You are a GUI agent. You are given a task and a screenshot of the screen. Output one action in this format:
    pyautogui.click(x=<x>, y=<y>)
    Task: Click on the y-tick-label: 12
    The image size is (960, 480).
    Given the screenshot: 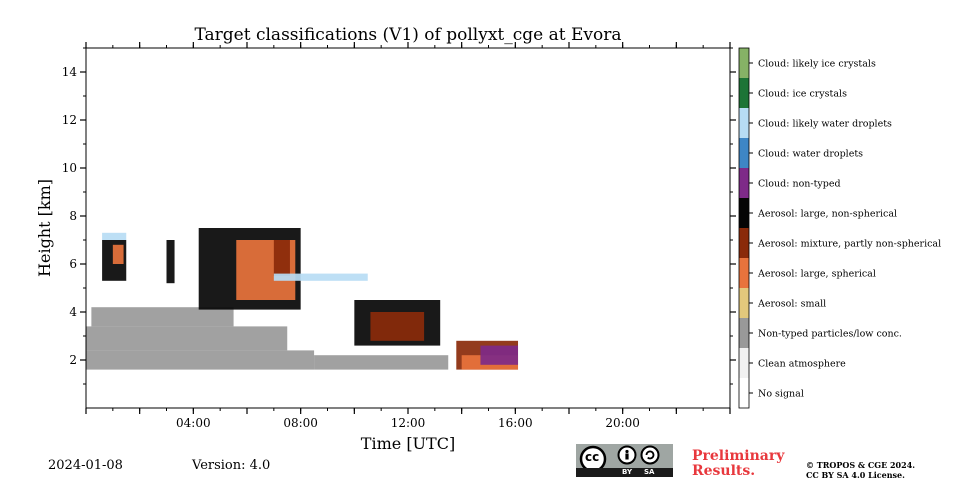 What is the action you would take?
    pyautogui.click(x=69, y=120)
    